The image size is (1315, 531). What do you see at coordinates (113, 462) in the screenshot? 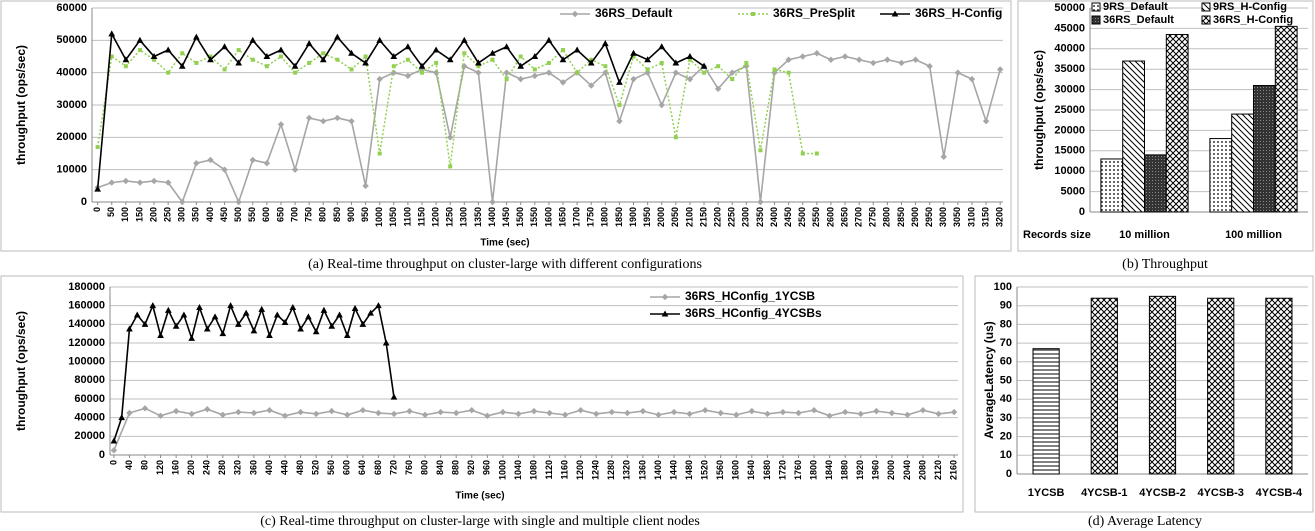
I see `x-tick-label: 0` at bounding box center [113, 462].